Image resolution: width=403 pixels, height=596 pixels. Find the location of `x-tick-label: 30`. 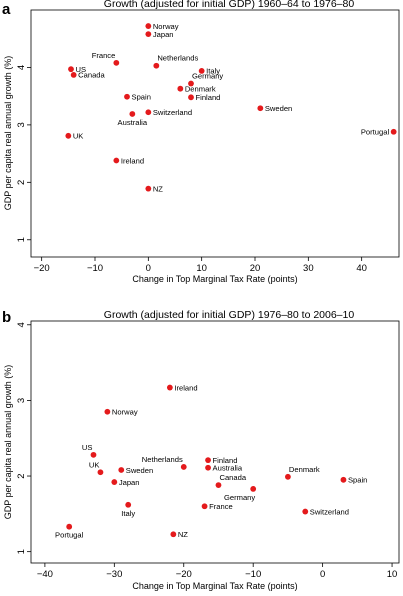

x-tick-label: 30 is located at coordinates (308, 268).